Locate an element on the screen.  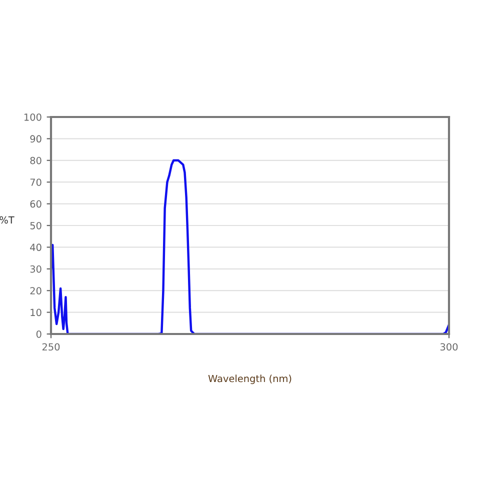
y-tick-label: 0 is located at coordinates (39, 334).